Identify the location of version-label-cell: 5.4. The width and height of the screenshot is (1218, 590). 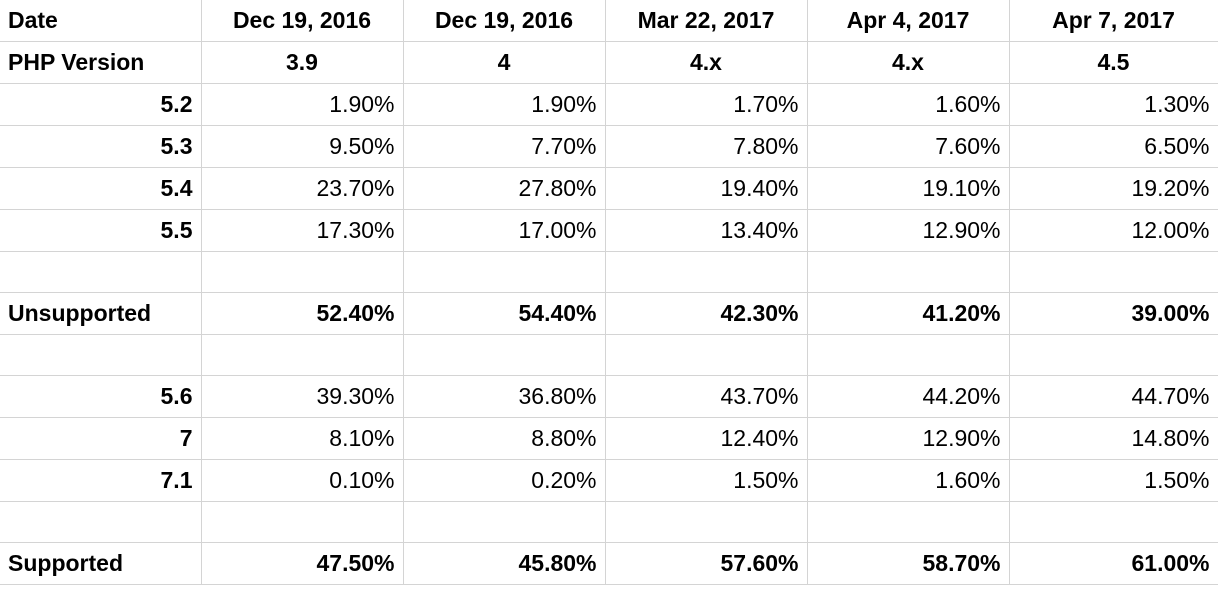
(101, 188).